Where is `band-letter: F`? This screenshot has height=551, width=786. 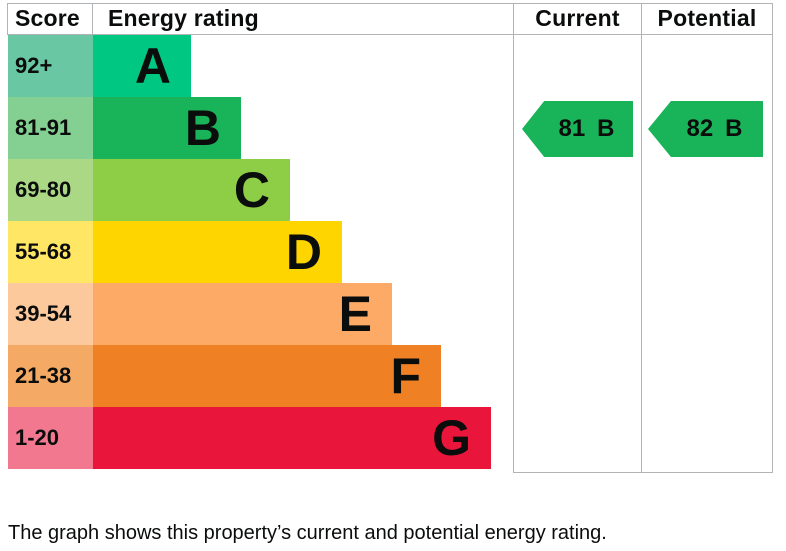 band-letter: F is located at coordinates (405, 376).